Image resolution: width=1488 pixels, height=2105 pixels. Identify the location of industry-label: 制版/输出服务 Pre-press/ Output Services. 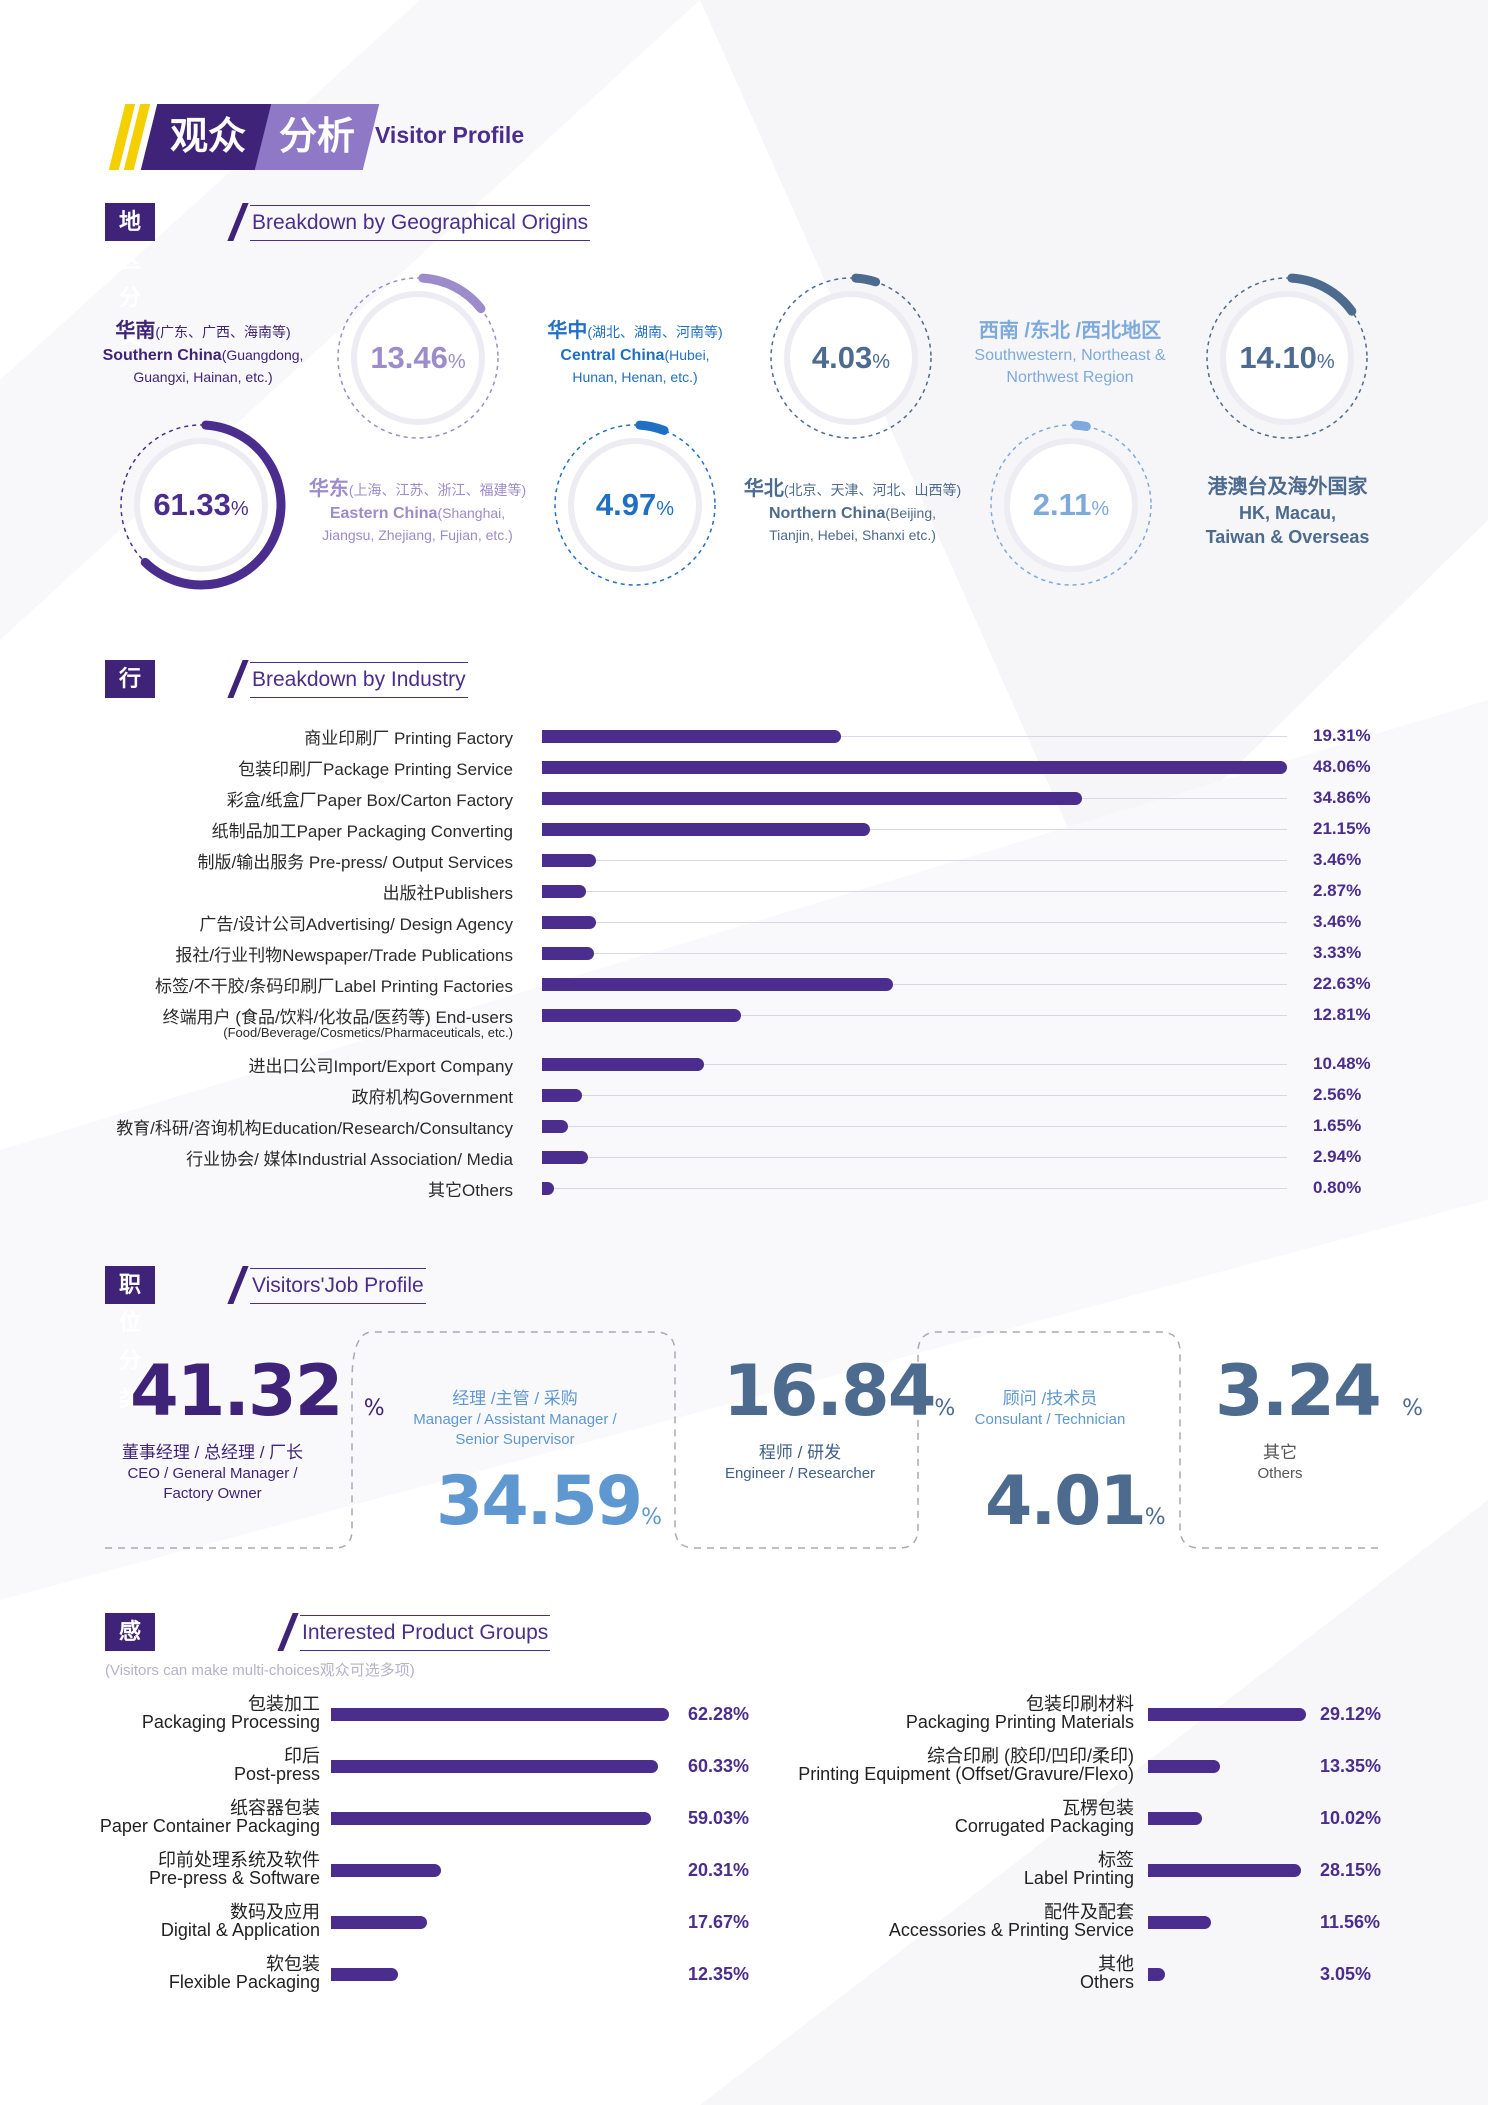
(355, 862).